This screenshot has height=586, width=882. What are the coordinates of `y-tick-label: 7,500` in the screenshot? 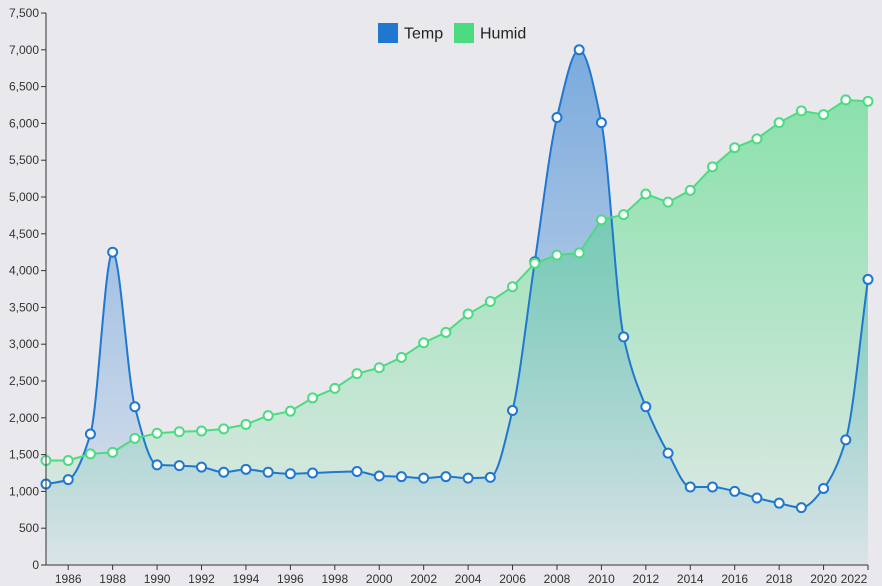 It's located at (24, 13).